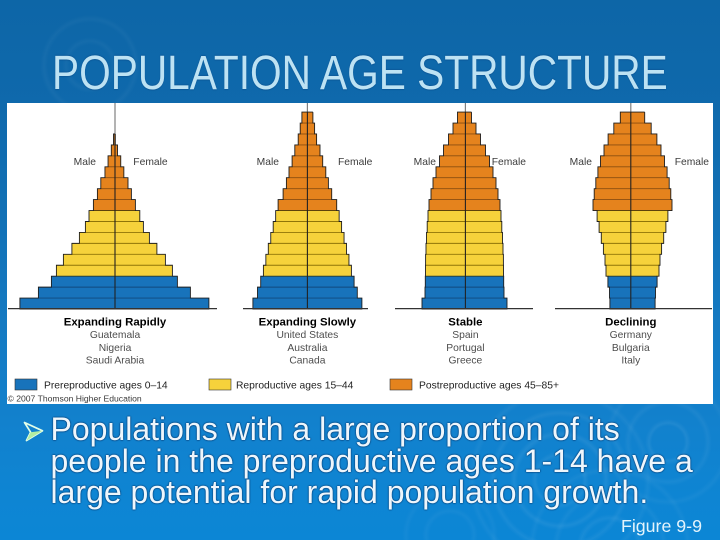 The width and height of the screenshot is (720, 540). What do you see at coordinates (630, 322) in the screenshot?
I see `svg-text: Declining` at bounding box center [630, 322].